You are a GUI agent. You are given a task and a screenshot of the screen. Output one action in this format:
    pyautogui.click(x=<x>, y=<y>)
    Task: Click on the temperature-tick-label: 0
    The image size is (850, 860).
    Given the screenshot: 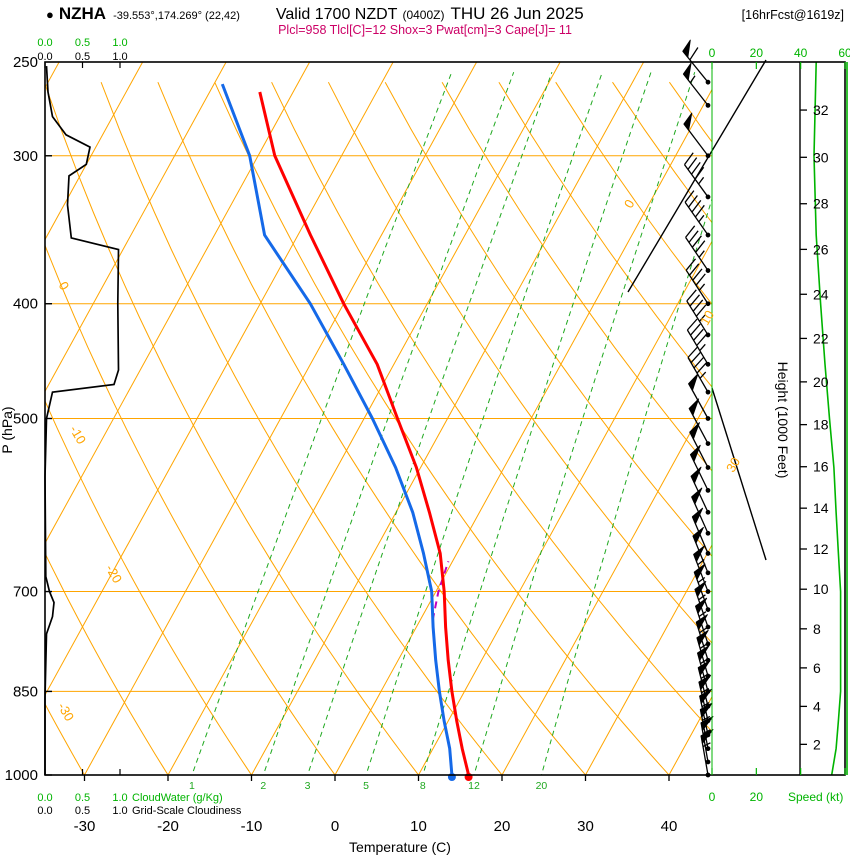 What is the action you would take?
    pyautogui.click(x=335, y=826)
    